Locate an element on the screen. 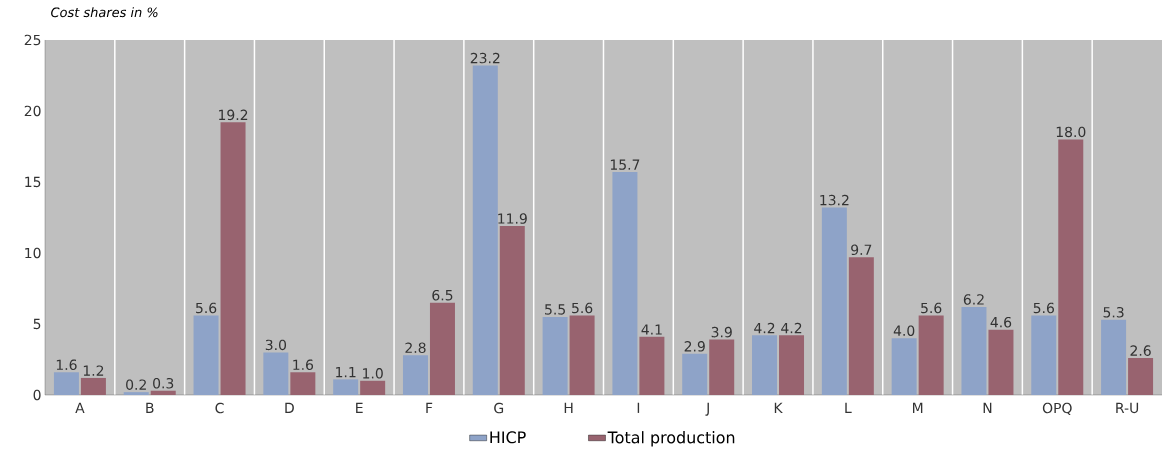 This screenshot has width=1165, height=469. data-label: 5.3 is located at coordinates (1113, 312).